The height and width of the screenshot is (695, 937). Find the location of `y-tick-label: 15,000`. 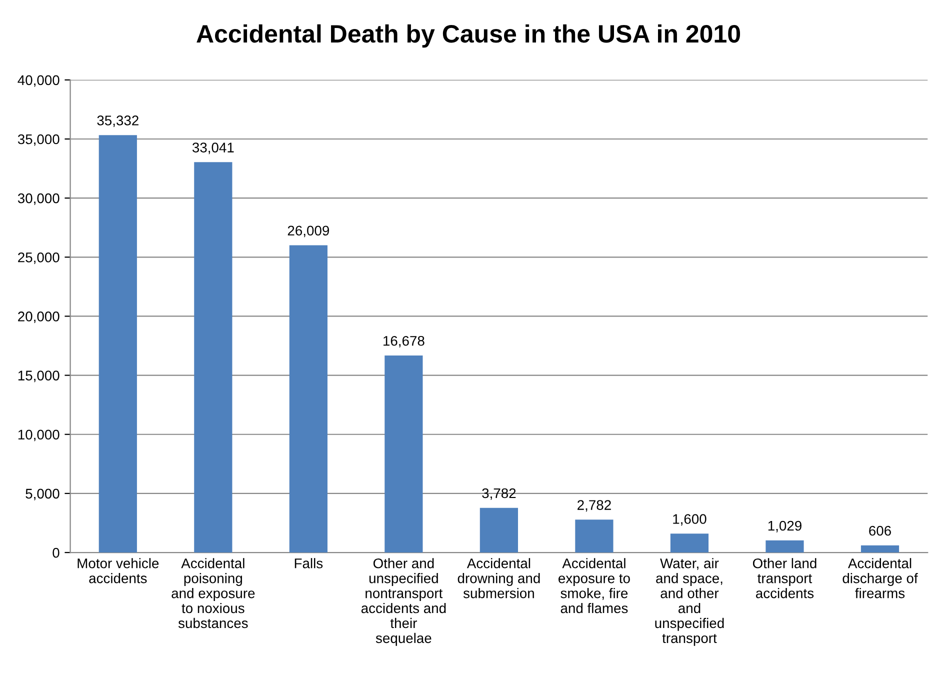

y-tick-label: 15,000 is located at coordinates (39, 376).